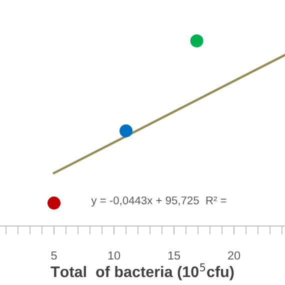 The height and width of the screenshot is (285, 285). What do you see at coordinates (54, 255) in the screenshot?
I see `x-tick-label: 5` at bounding box center [54, 255].